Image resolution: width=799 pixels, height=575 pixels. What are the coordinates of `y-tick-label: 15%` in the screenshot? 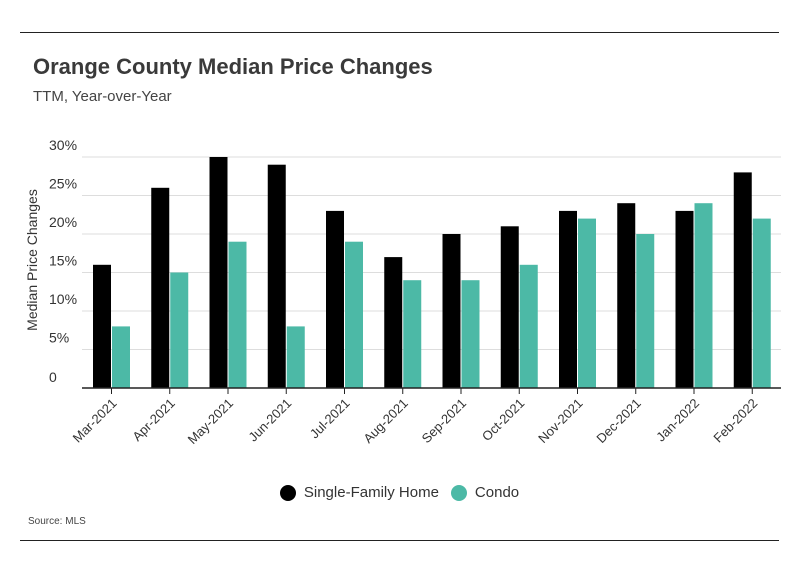 It's located at (63, 261).